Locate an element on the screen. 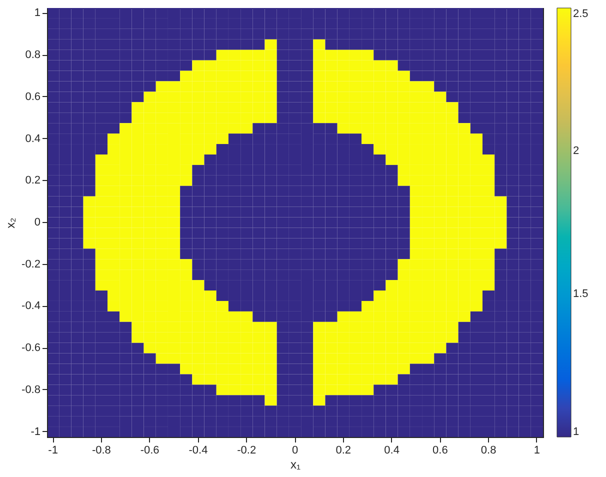 This screenshot has height=477, width=606. x-tick-label: 0.8 is located at coordinates (488, 450).